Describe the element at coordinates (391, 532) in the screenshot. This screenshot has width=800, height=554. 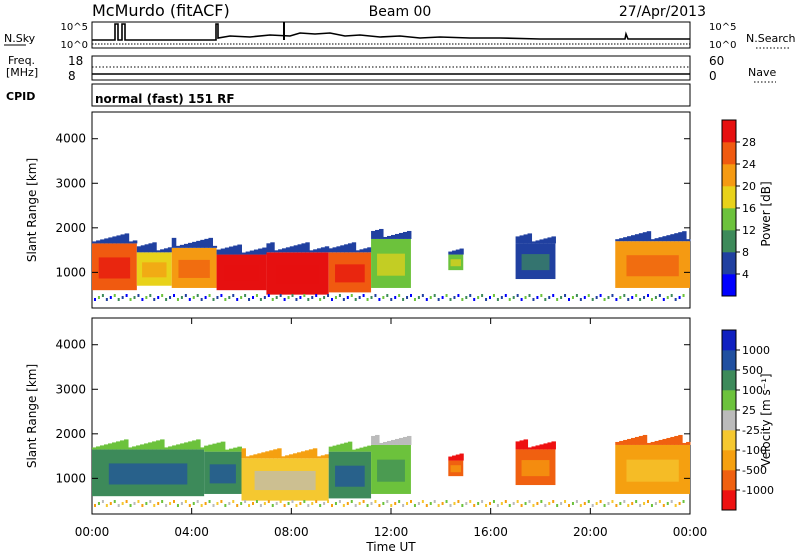
I see `xtick-label: 12:00` at that location.